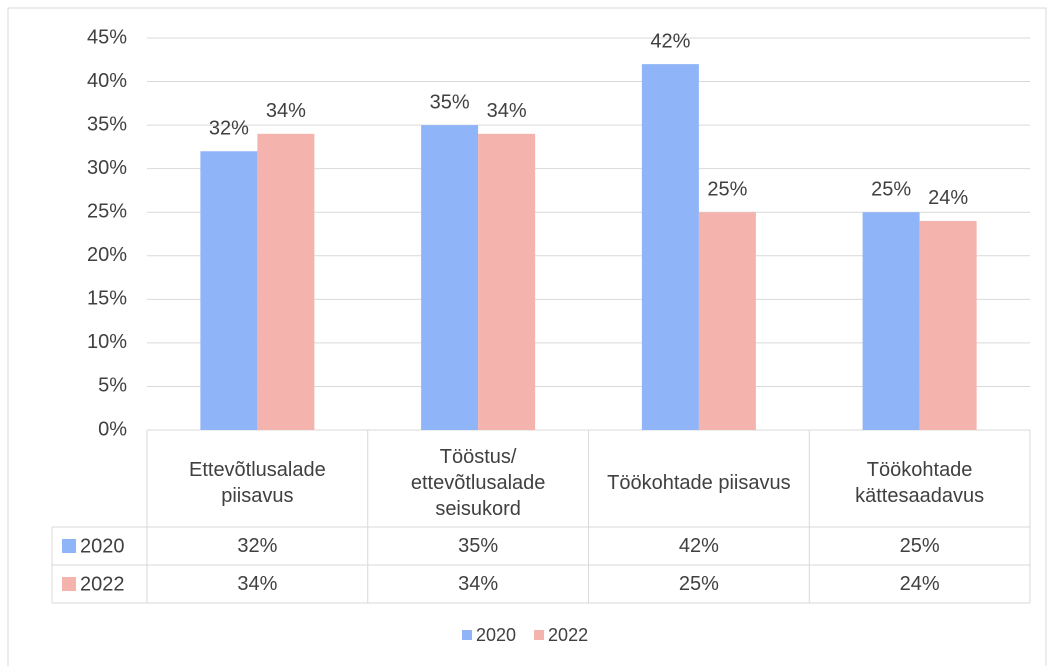  What do you see at coordinates (478, 482) in the screenshot?
I see `x-tick-label: Tööstus/ ettevõtlusalade seisukord` at bounding box center [478, 482].